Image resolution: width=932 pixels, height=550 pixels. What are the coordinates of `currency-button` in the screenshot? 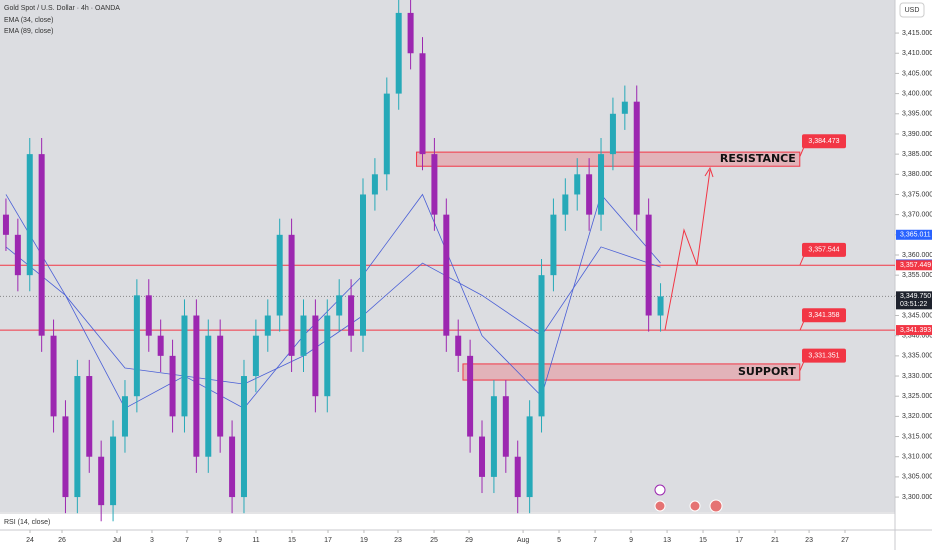 It's located at (912, 10).